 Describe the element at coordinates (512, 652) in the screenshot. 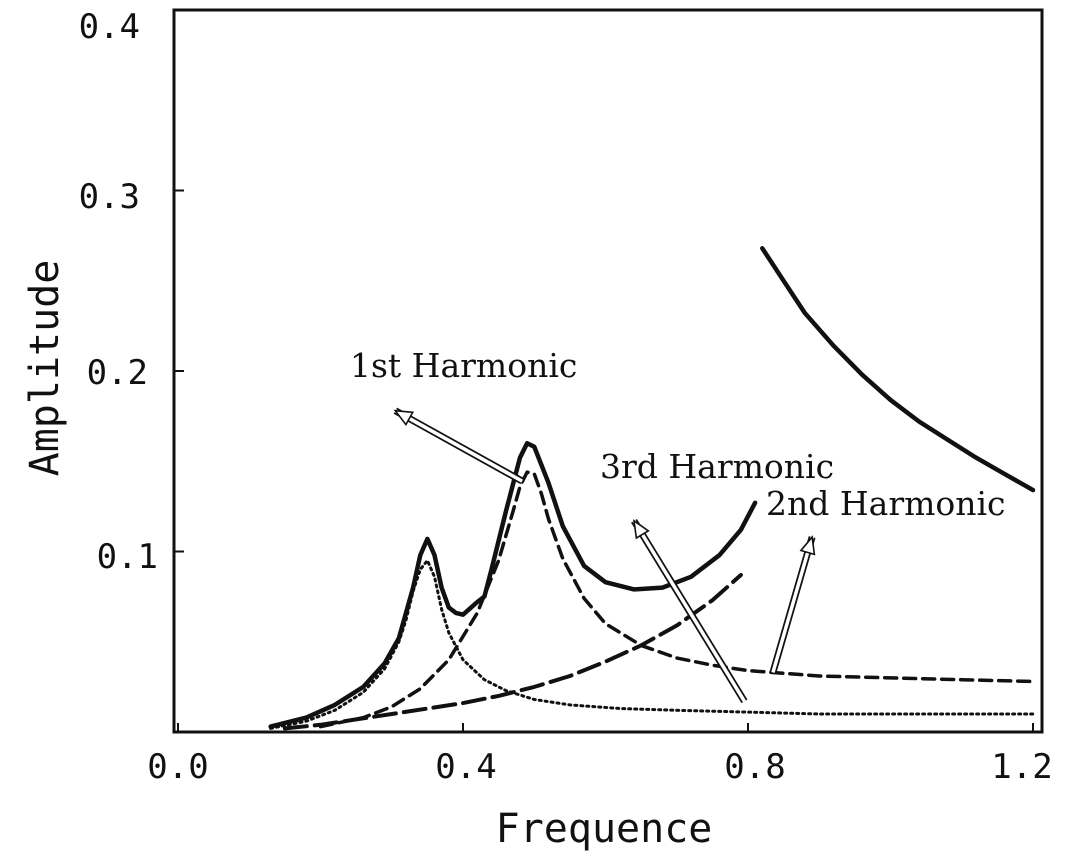

I see `series-line-longdash` at that location.